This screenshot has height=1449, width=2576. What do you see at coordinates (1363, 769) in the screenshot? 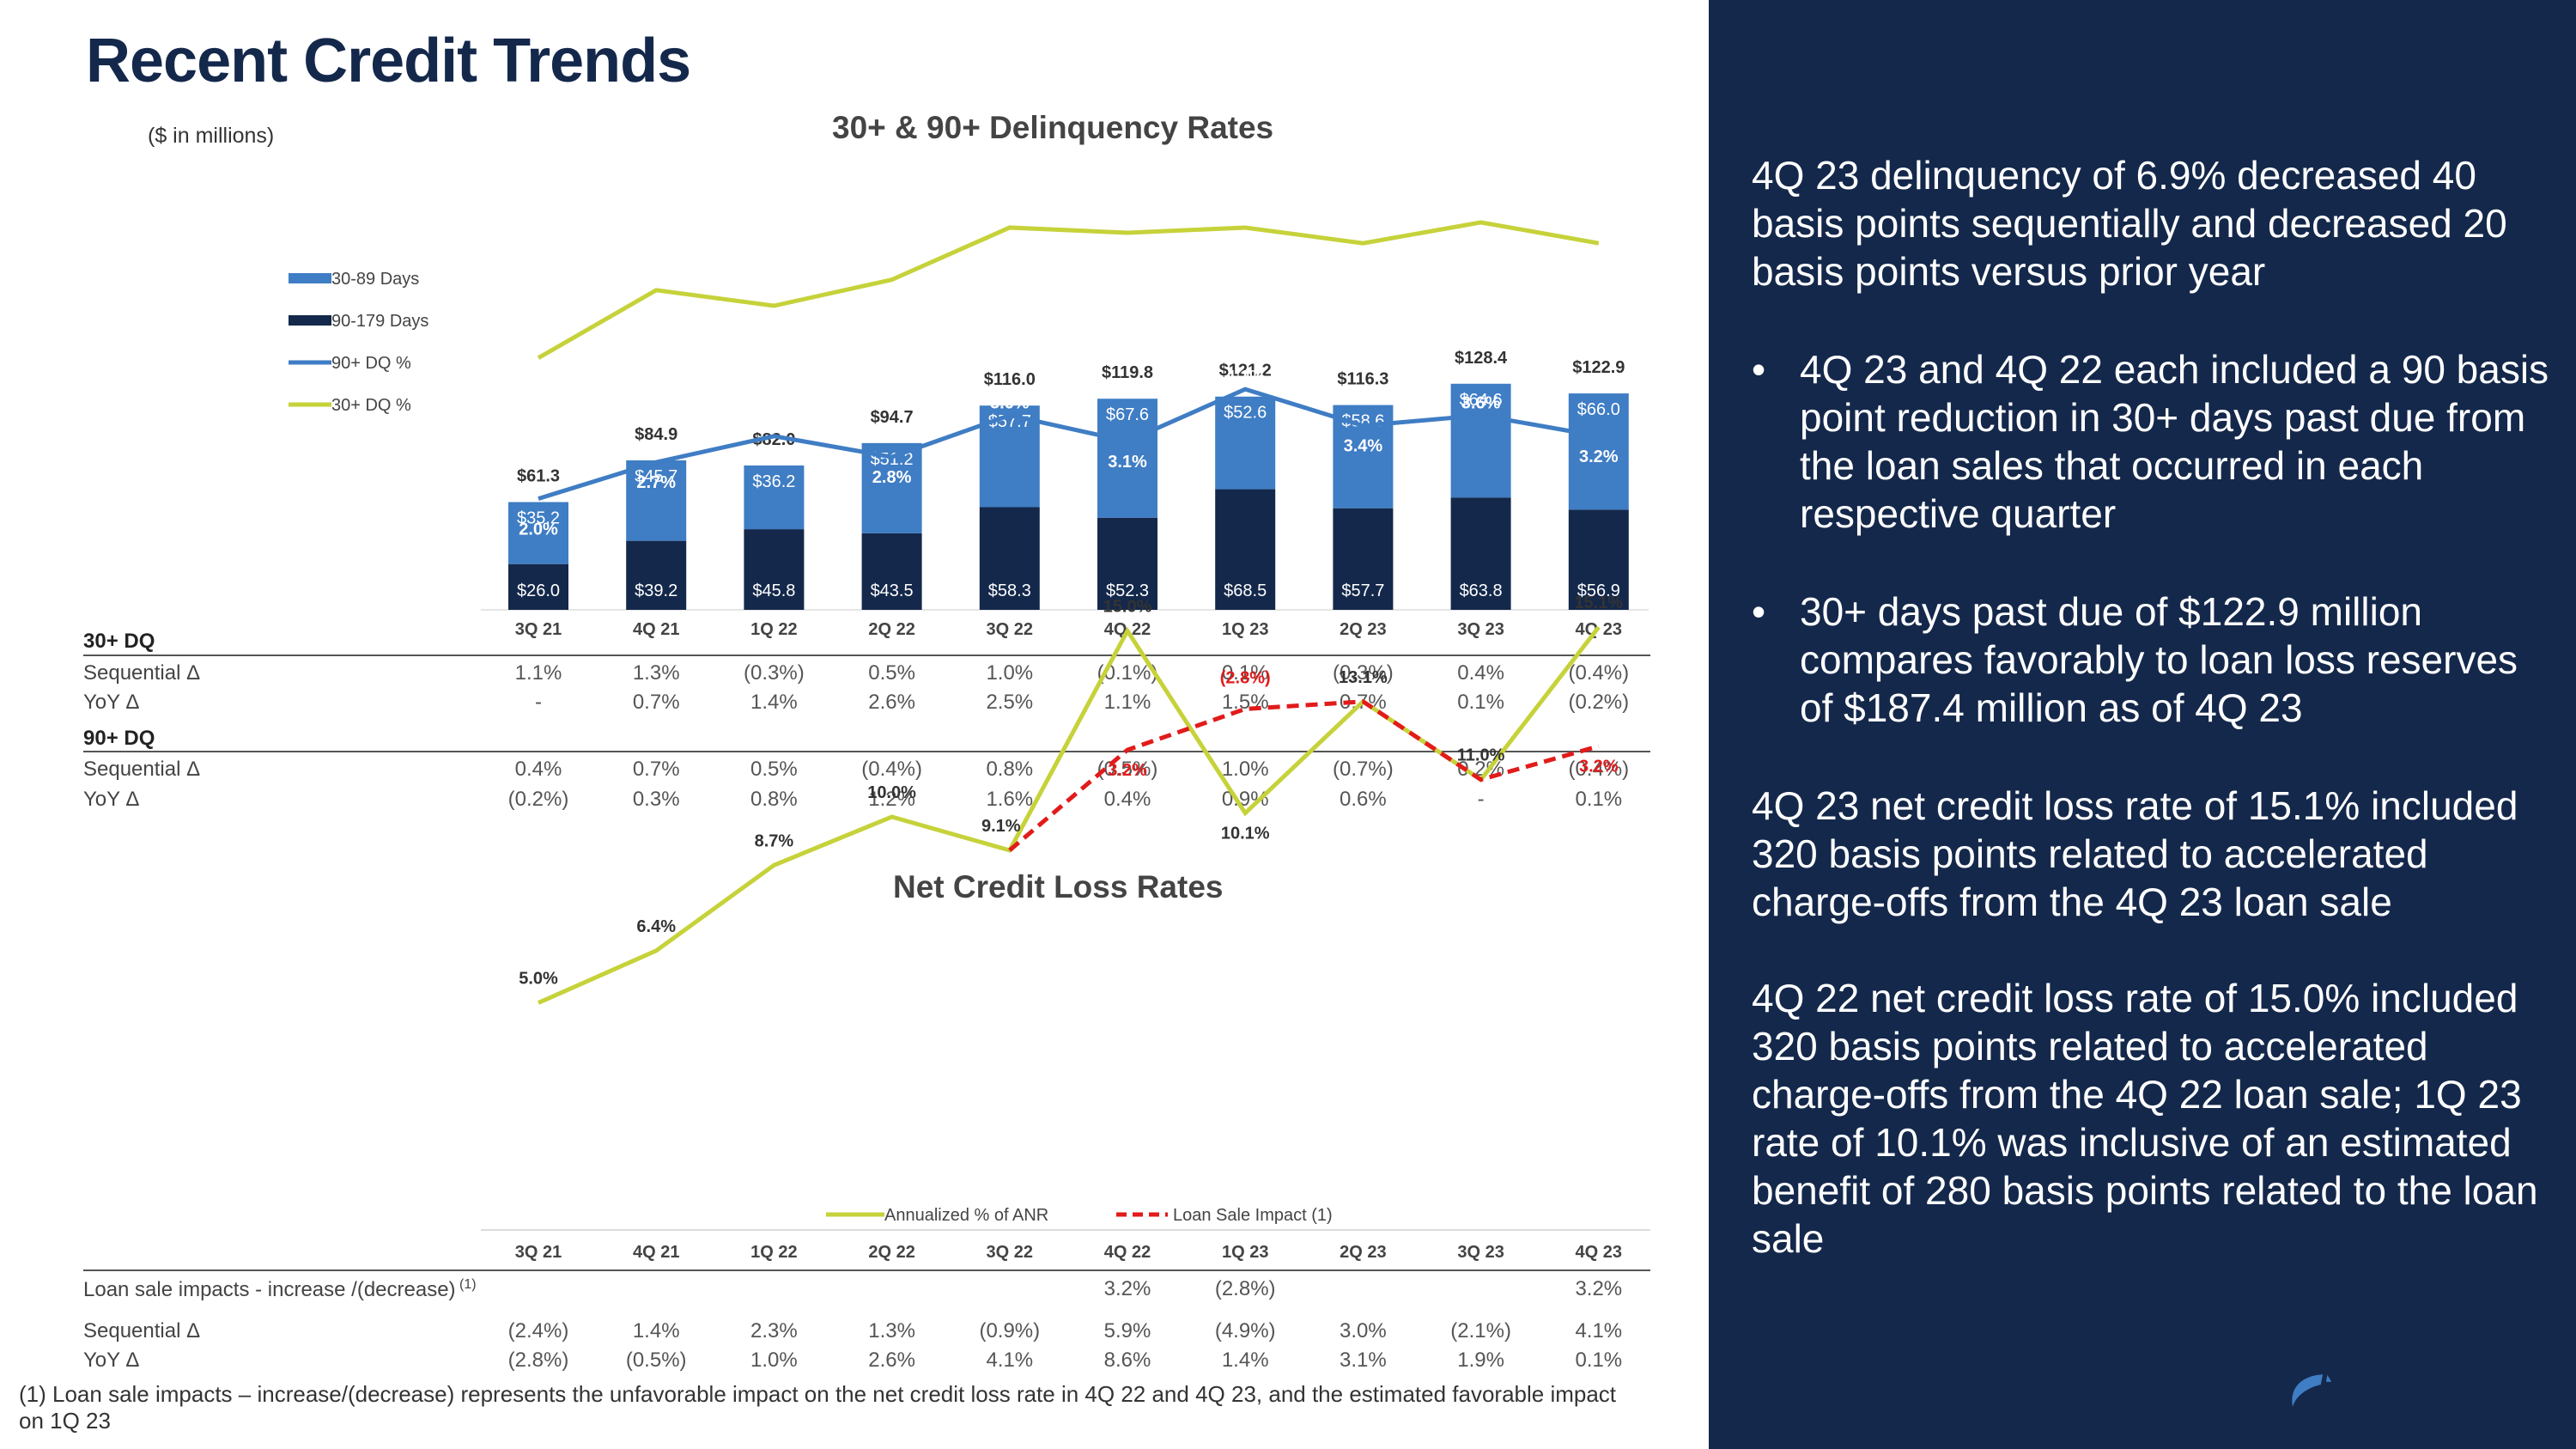
I see `dq90-seq-cell: (0.7%)` at bounding box center [1363, 769].